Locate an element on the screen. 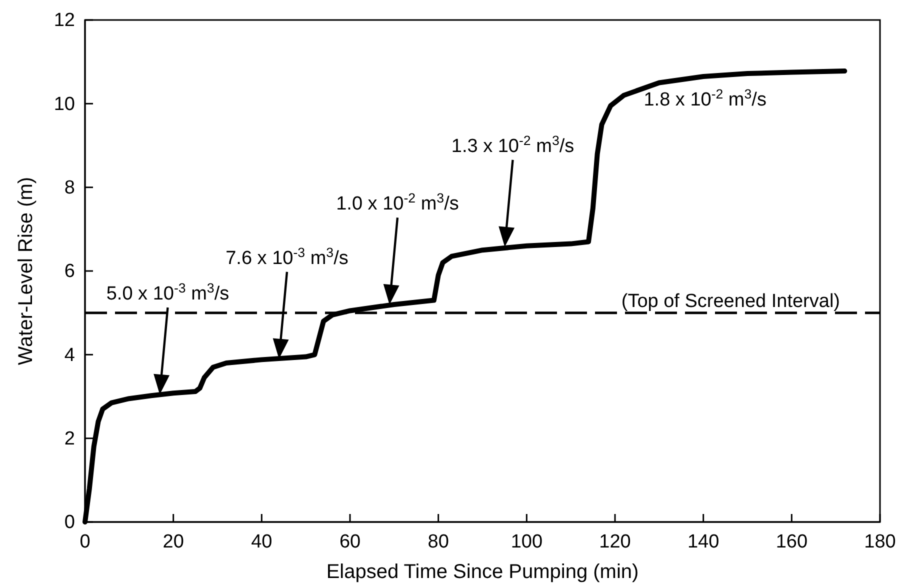 The width and height of the screenshot is (908, 588). y-tick-label: 4 is located at coordinates (70, 355).